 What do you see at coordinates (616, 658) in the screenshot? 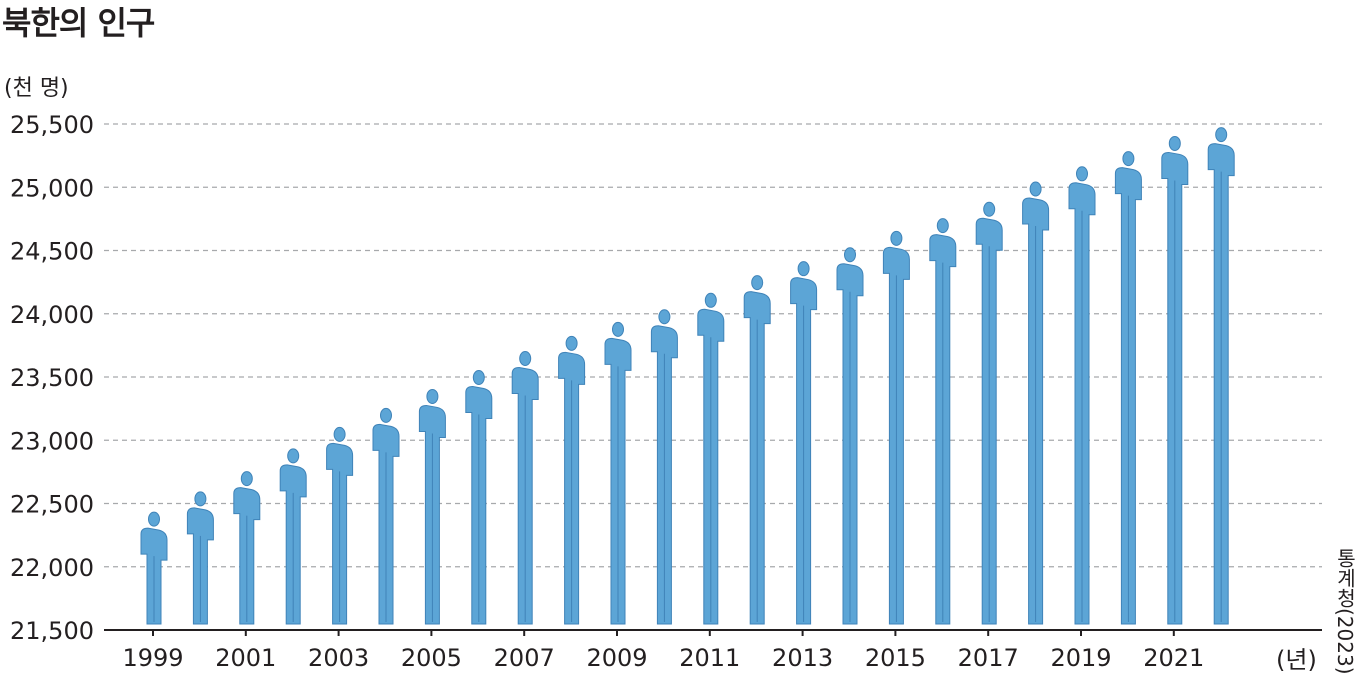
I see `x-tick-label: 2009` at bounding box center [616, 658].